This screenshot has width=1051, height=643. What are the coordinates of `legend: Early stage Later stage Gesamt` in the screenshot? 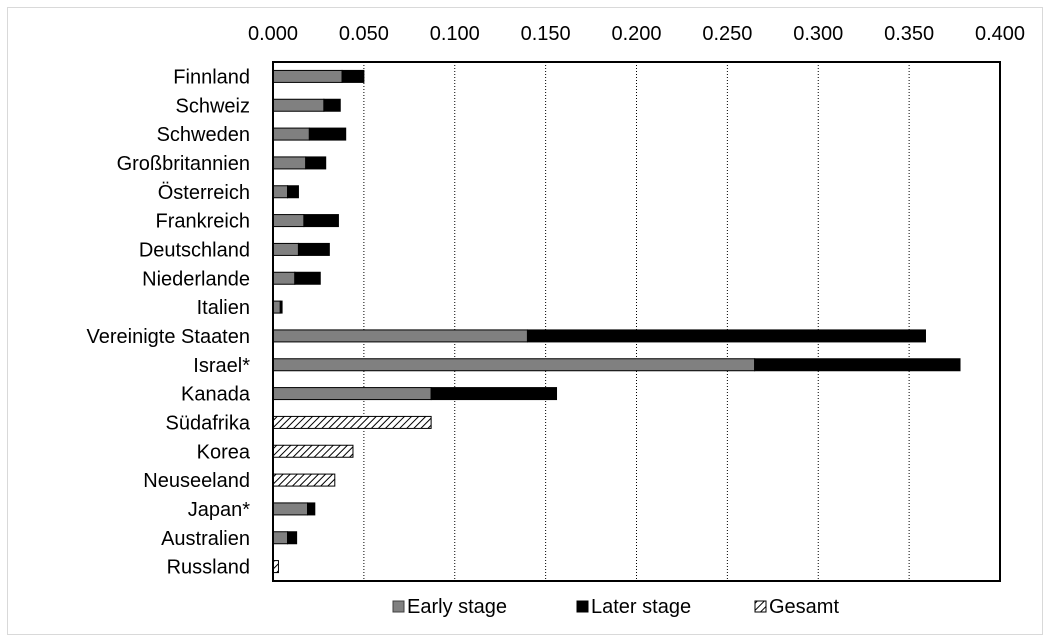 It's located at (615, 607).